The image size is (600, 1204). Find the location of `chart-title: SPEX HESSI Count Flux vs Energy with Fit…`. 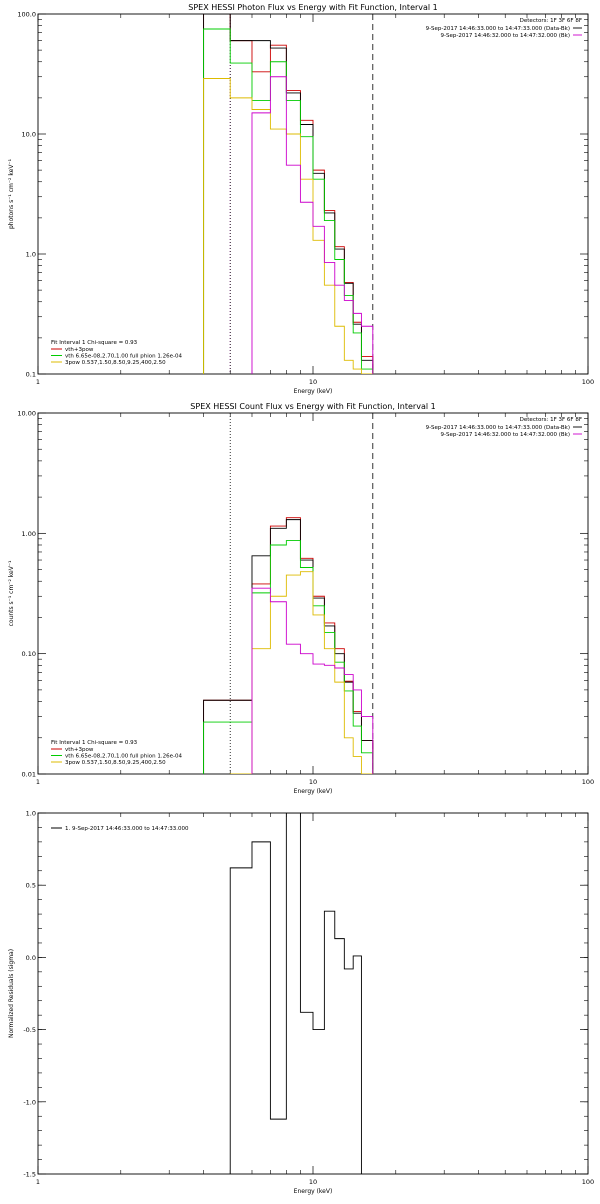

chart-title: SPEX HESSI Count Flux vs Energy with Fit… is located at coordinates (312, 406).